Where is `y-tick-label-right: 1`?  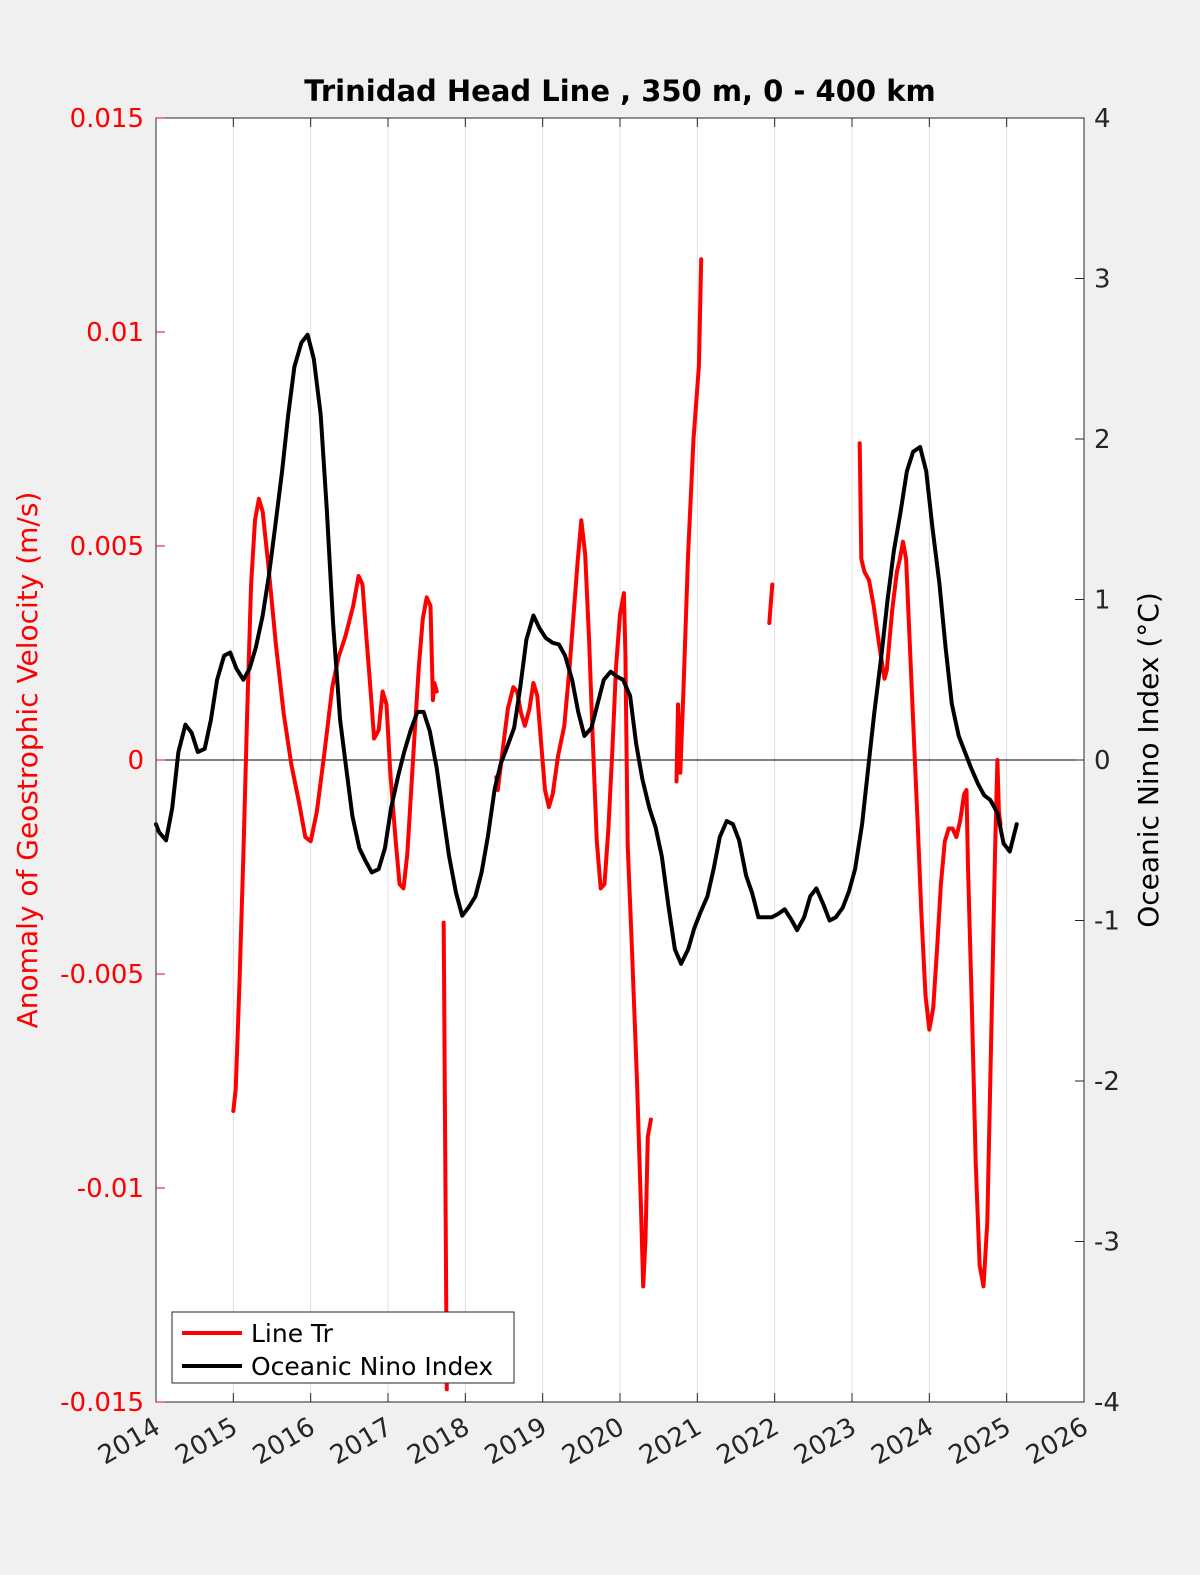
y-tick-label-right: 1 is located at coordinates (1102, 601).